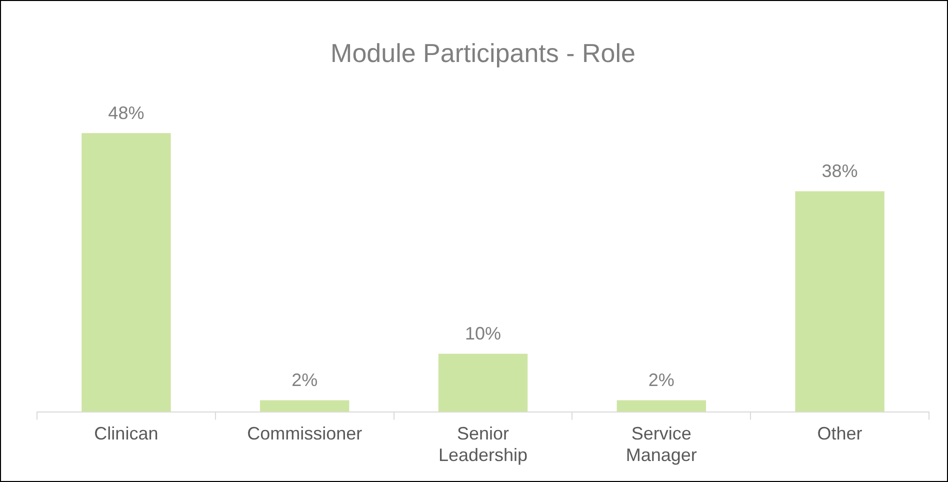  What do you see at coordinates (126, 434) in the screenshot?
I see `x-tick-label: Clinican` at bounding box center [126, 434].